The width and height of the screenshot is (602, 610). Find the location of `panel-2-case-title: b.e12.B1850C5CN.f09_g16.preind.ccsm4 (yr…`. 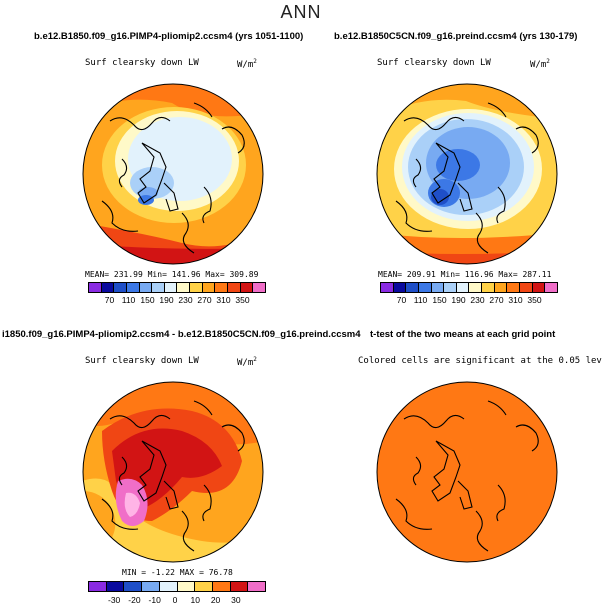

panel-2-case-title: b.e12.B1850C5CN.f09_g16.preind.ccsm4 (yr… is located at coordinates (456, 36).